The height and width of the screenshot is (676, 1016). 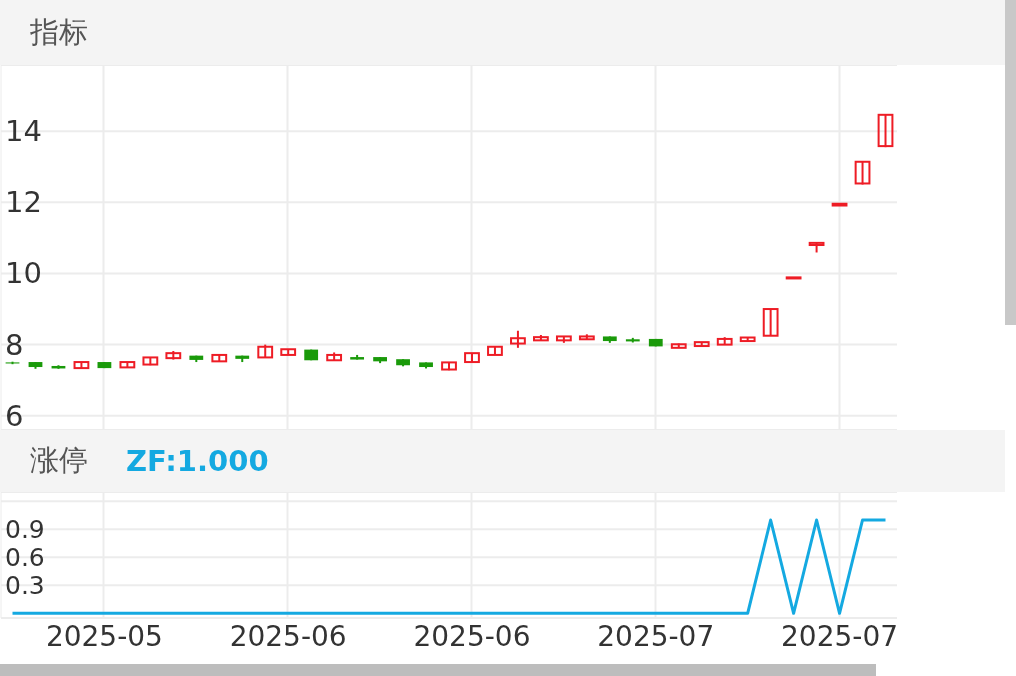 I want to click on y-tick-label: 10, so click(x=23, y=273).